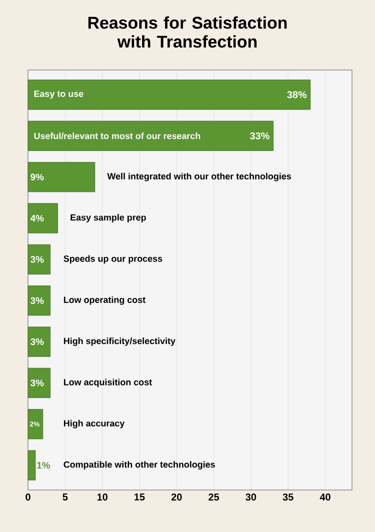 The height and width of the screenshot is (532, 375). What do you see at coordinates (59, 94) in the screenshot?
I see `y-tick-label: Easy to use` at bounding box center [59, 94].